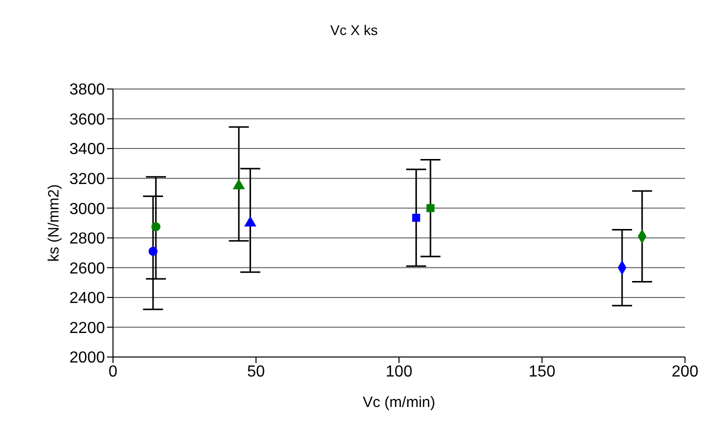 The width and height of the screenshot is (708, 436). Describe the element at coordinates (354, 30) in the screenshot. I see `chart-title: Vc X ks` at that location.